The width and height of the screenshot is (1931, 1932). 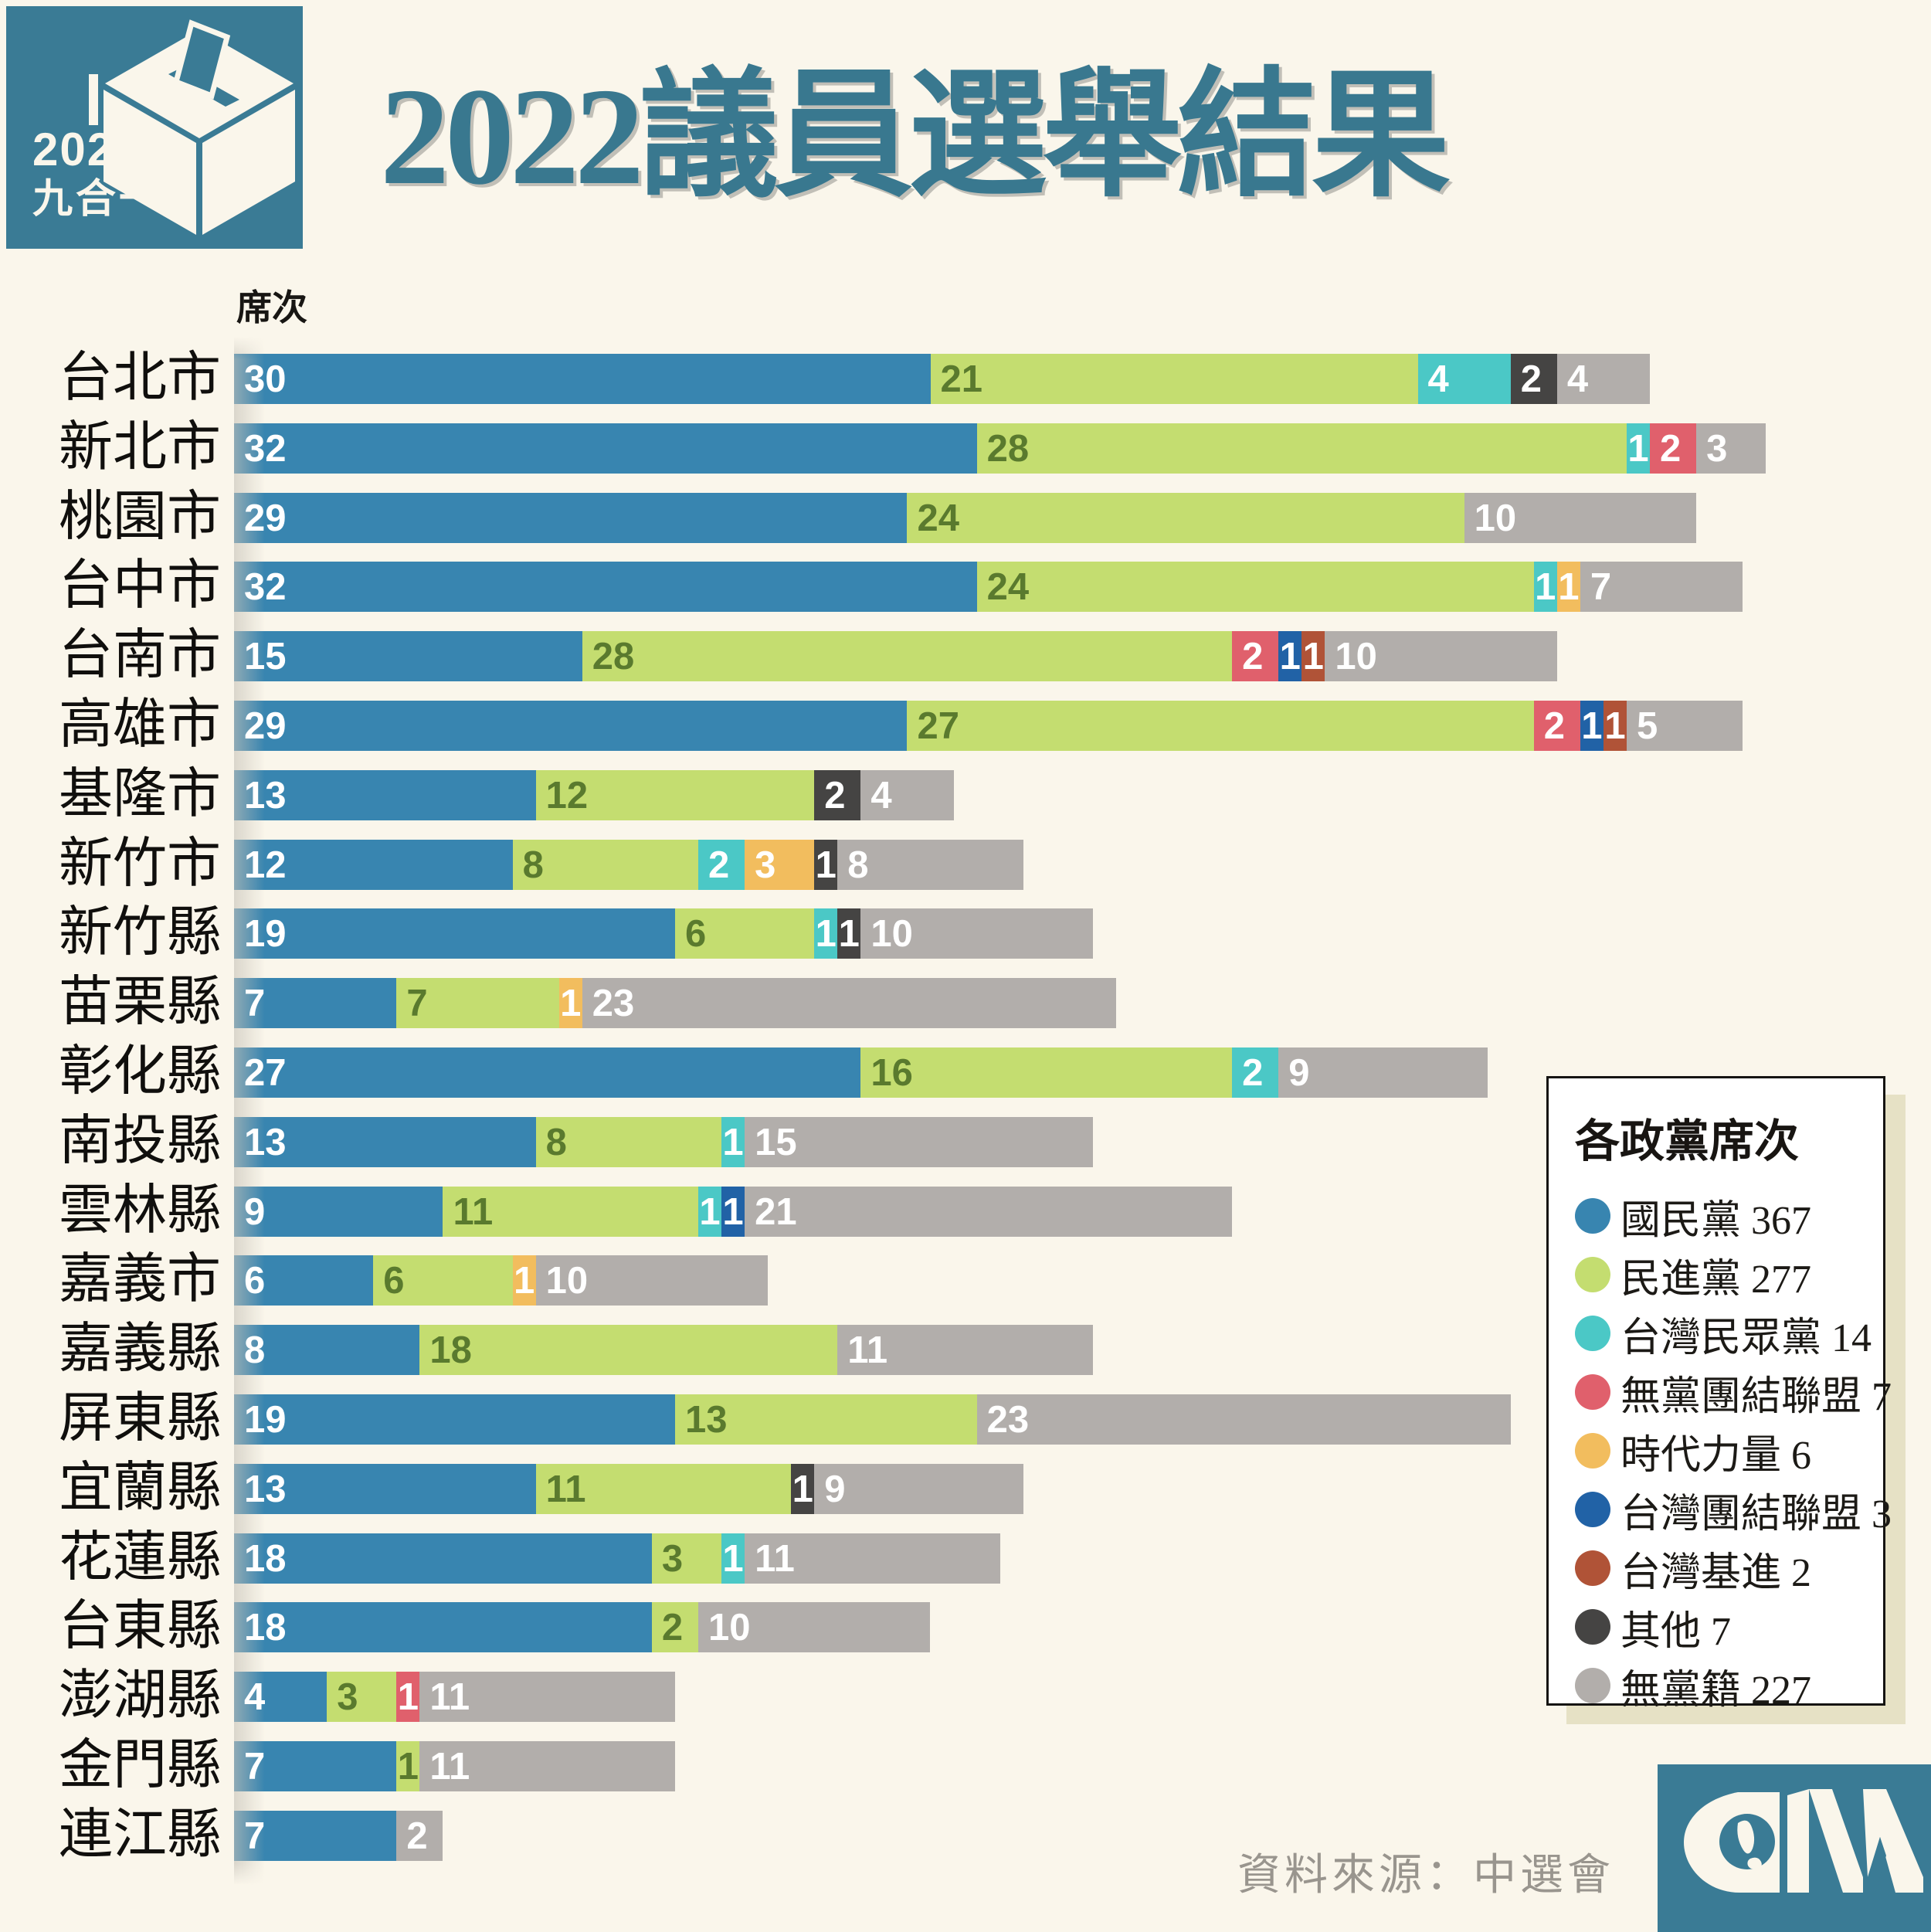 What do you see at coordinates (1756, 1514) in the screenshot?
I see `legend-label: 台灣團結聯盟 3` at bounding box center [1756, 1514].